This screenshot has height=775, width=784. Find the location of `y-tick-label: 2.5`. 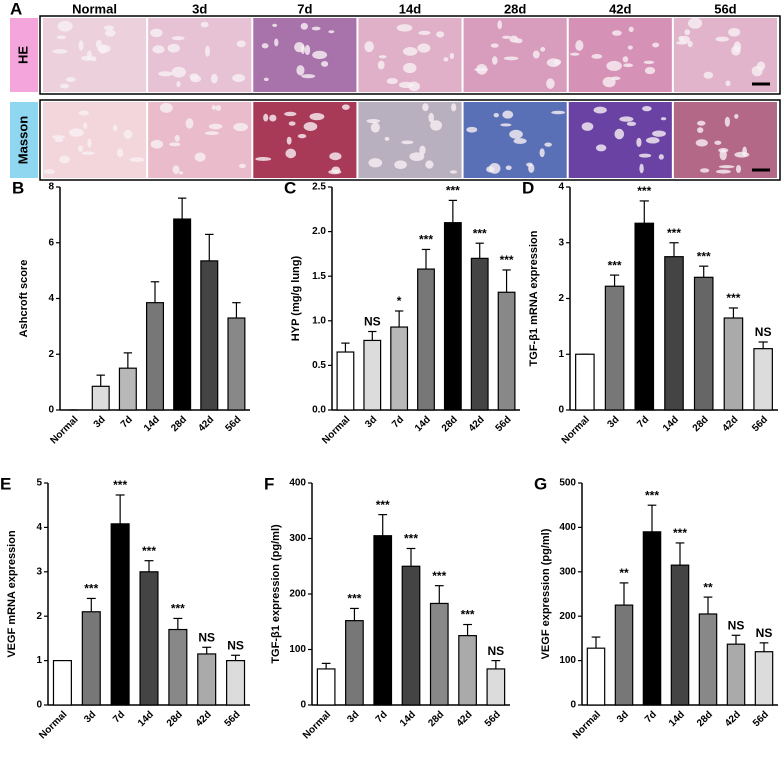

y-tick-label: 2.5 is located at coordinates (319, 187).